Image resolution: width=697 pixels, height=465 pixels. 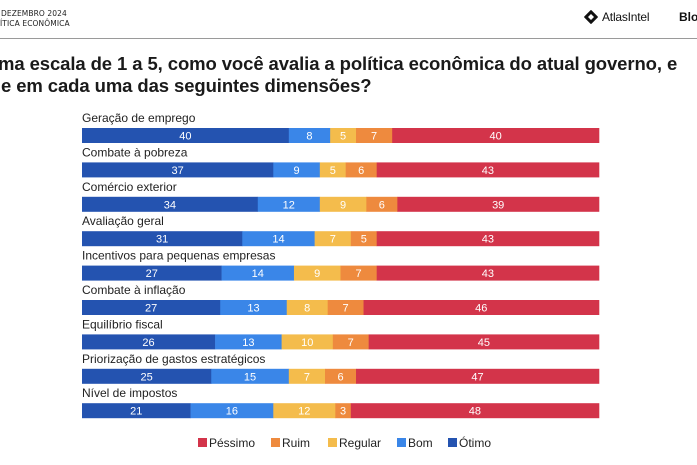 I want to click on bar-segment-ruim-avaliacao-geral, so click(x=363, y=239).